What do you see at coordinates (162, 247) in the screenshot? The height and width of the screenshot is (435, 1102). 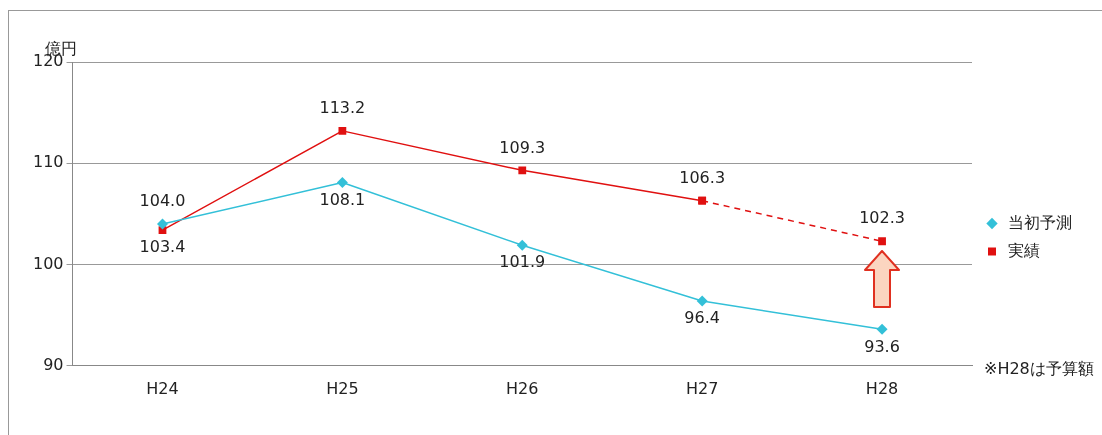 I see `data-label: 103.4` at bounding box center [162, 247].